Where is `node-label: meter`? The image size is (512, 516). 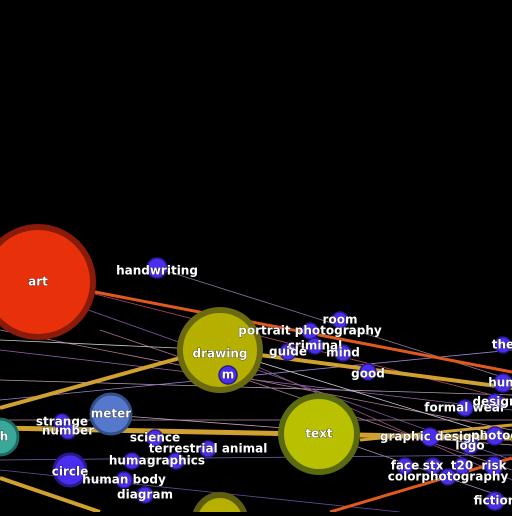 node-label: meter is located at coordinates (111, 414).